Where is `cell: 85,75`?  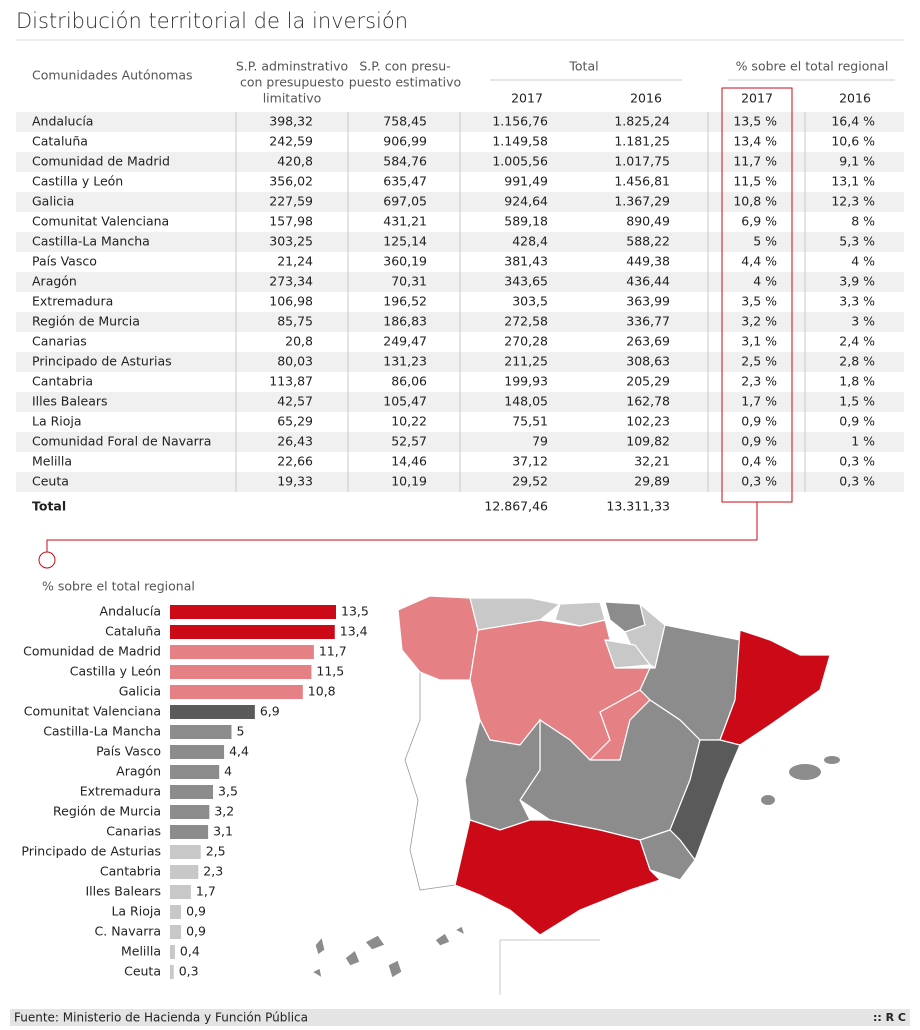 cell: 85,75 is located at coordinates (295, 321).